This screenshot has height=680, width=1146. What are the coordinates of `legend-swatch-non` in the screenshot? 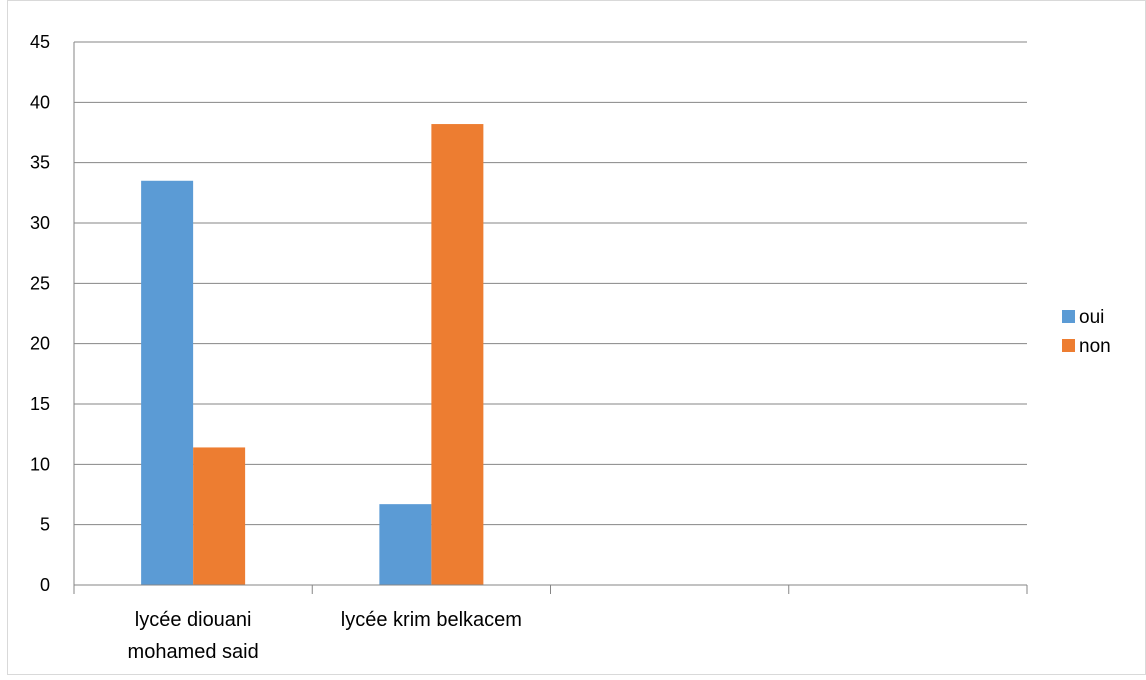 It's located at (1068, 345).